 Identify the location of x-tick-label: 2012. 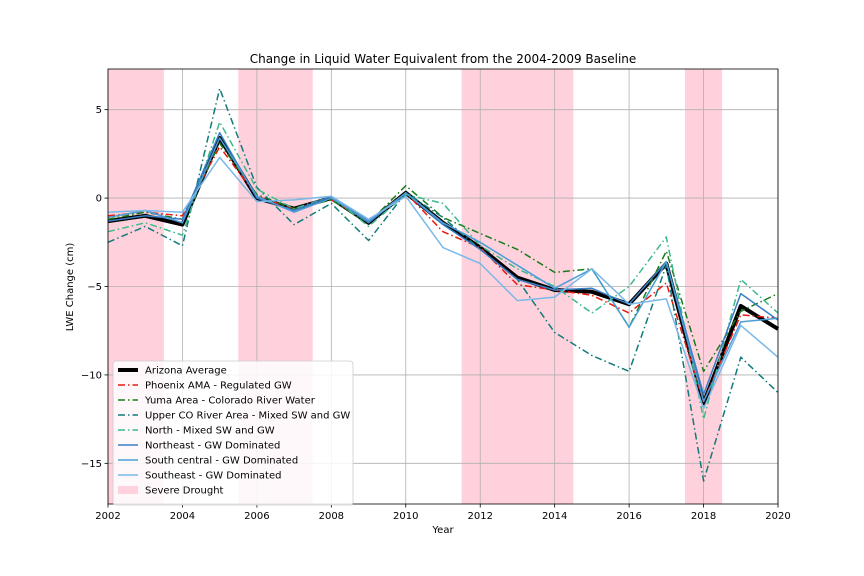
(479, 516).